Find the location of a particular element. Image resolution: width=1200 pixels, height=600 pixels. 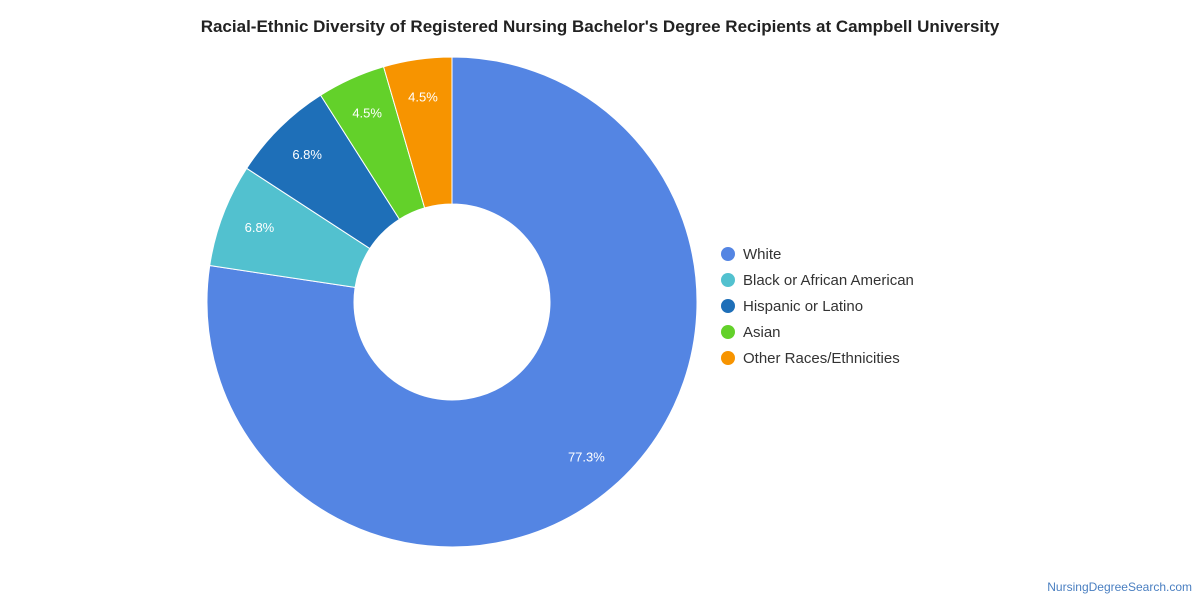

legend-item: Black or African American is located at coordinates (817, 280).